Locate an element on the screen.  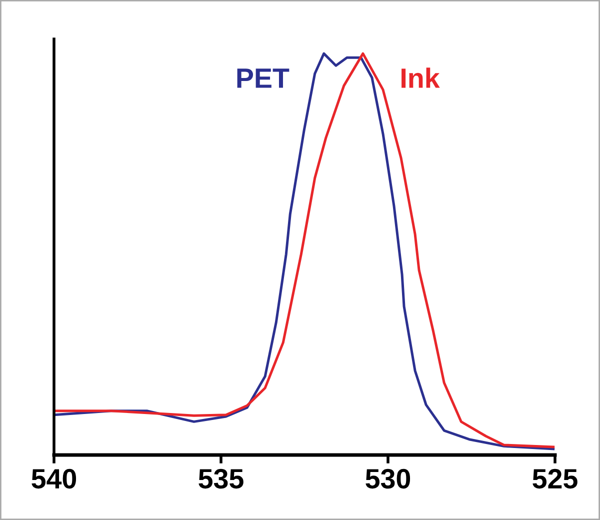
series-label: PET is located at coordinates (263, 78).